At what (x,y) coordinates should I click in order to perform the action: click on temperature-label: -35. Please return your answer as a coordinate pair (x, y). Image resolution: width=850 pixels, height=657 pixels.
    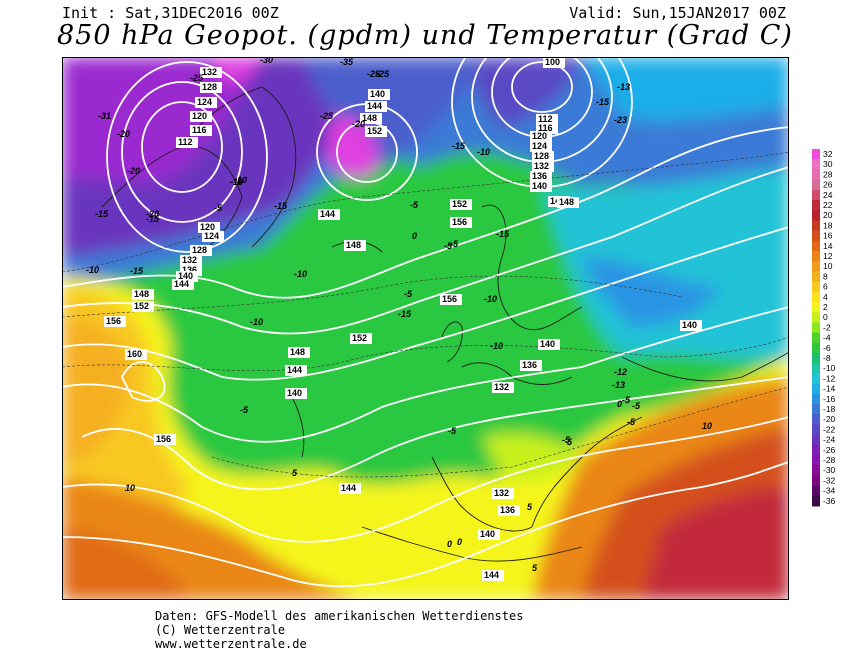
    Looking at the image, I should click on (347, 62).